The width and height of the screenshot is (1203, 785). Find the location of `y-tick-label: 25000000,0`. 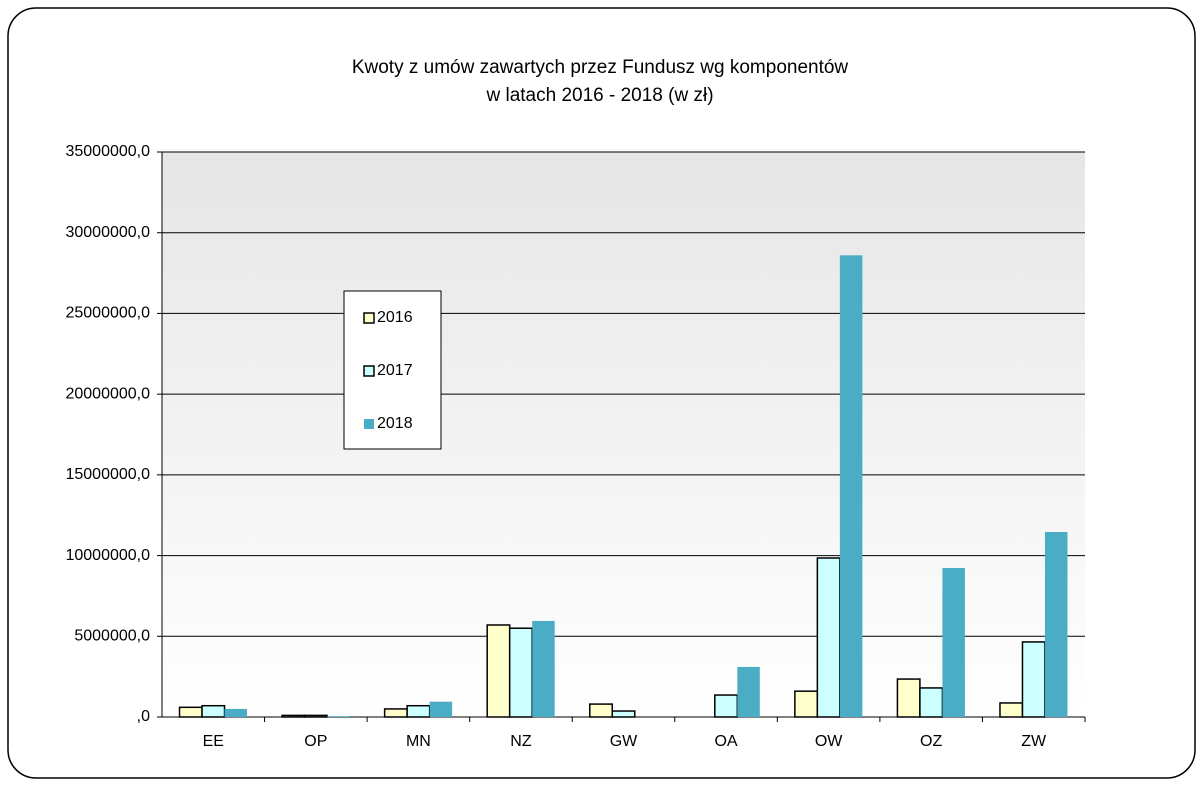

y-tick-label: 25000000,0 is located at coordinates (107, 313).